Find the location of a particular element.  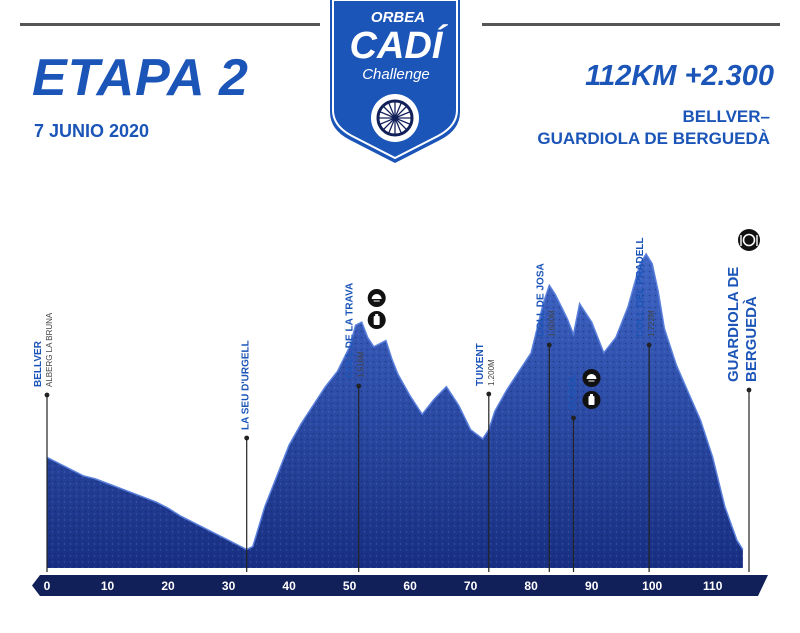

waypoint-altitude: ALBERG LA BRUNA is located at coordinates (49, 349).